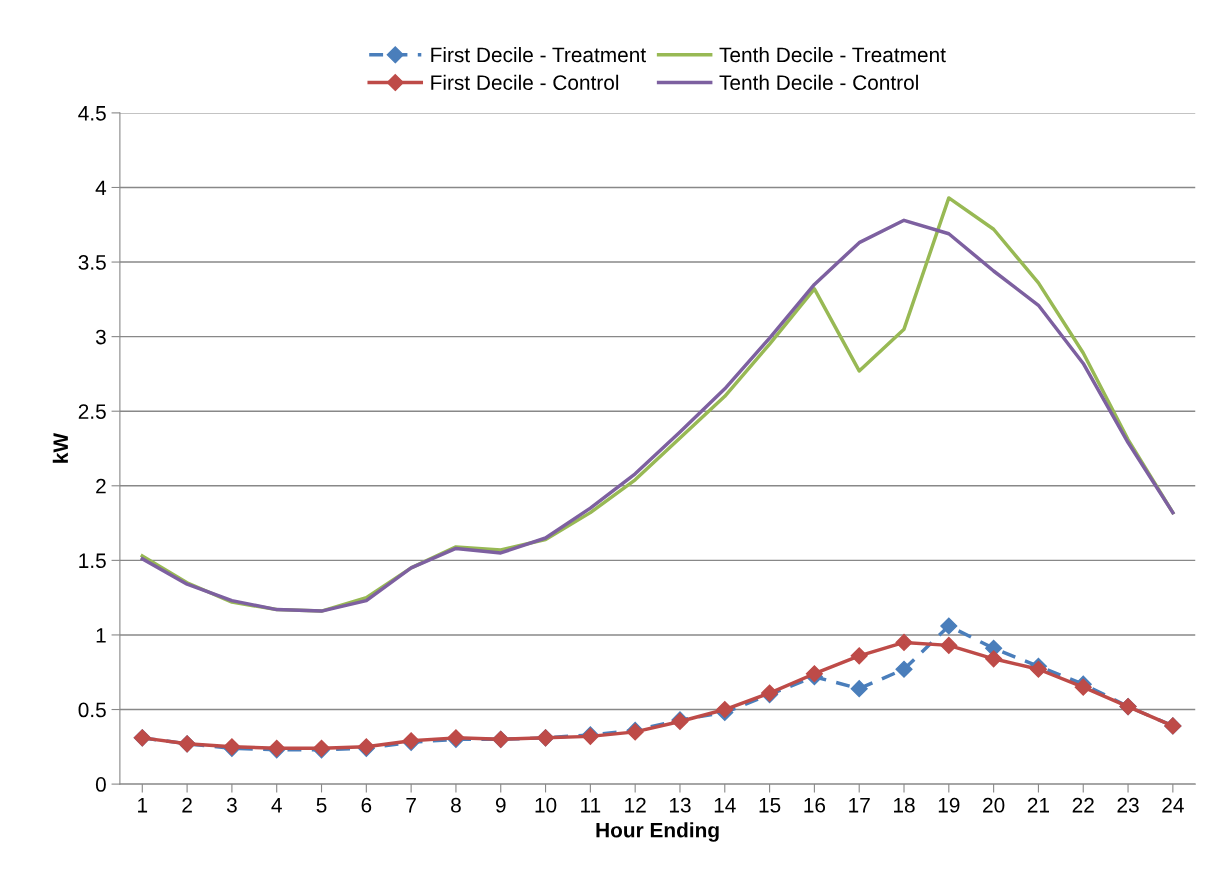 Image resolution: width=1211 pixels, height=882 pixels. Describe the element at coordinates (949, 805) in the screenshot. I see `x-tick-label: 19` at that location.